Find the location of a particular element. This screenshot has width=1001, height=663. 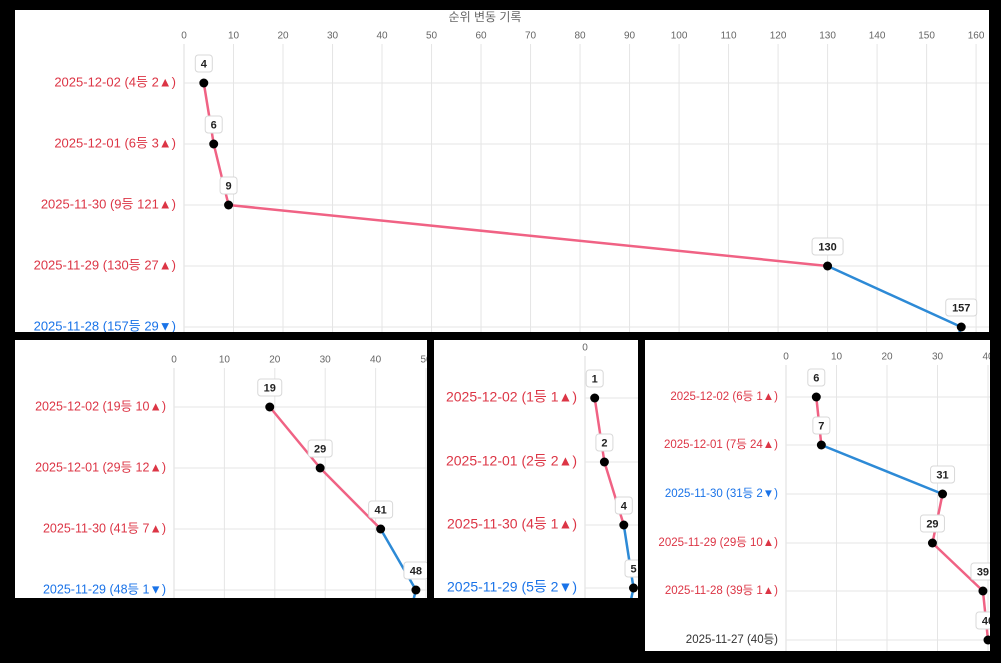

x-tick-label: 140 is located at coordinates (877, 36).